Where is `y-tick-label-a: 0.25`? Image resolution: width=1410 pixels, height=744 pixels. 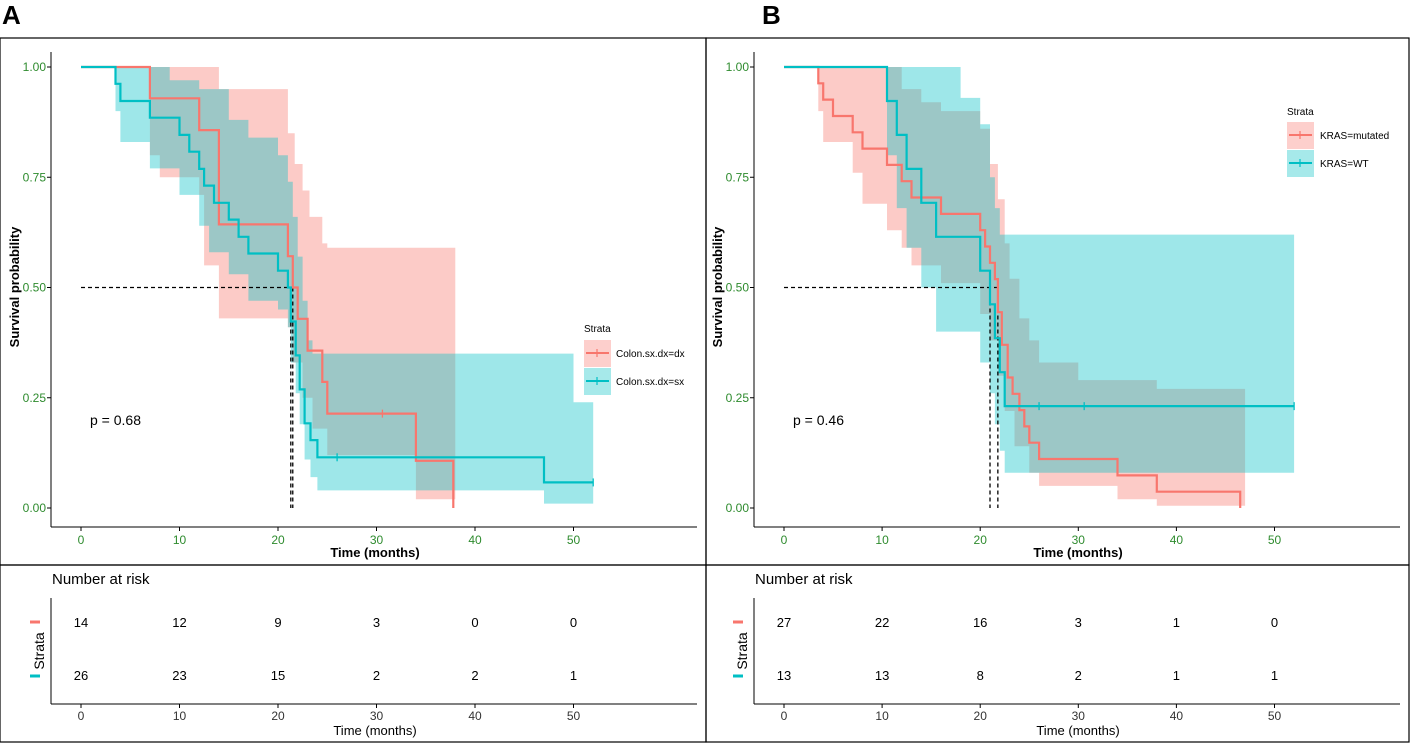 y-tick-label-a: 0.25 is located at coordinates (35, 398).